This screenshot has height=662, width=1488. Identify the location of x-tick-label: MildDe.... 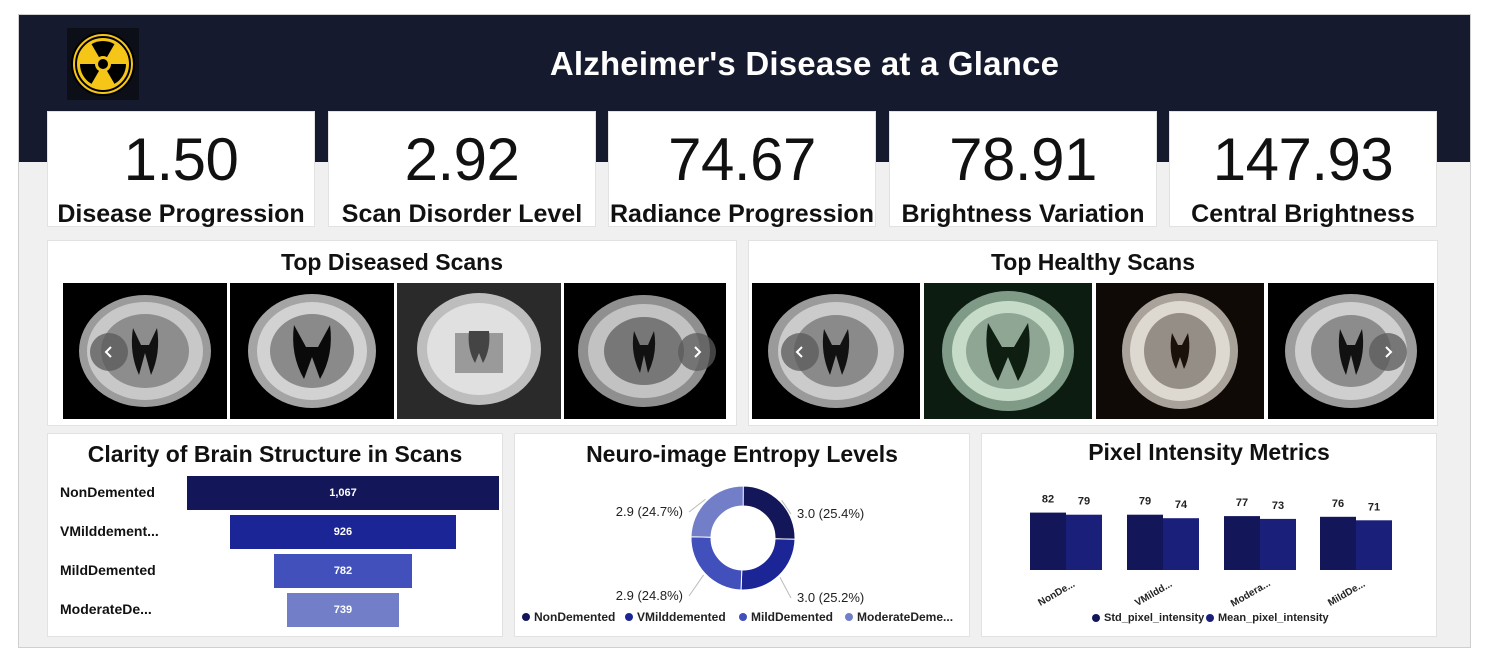
(1346, 594).